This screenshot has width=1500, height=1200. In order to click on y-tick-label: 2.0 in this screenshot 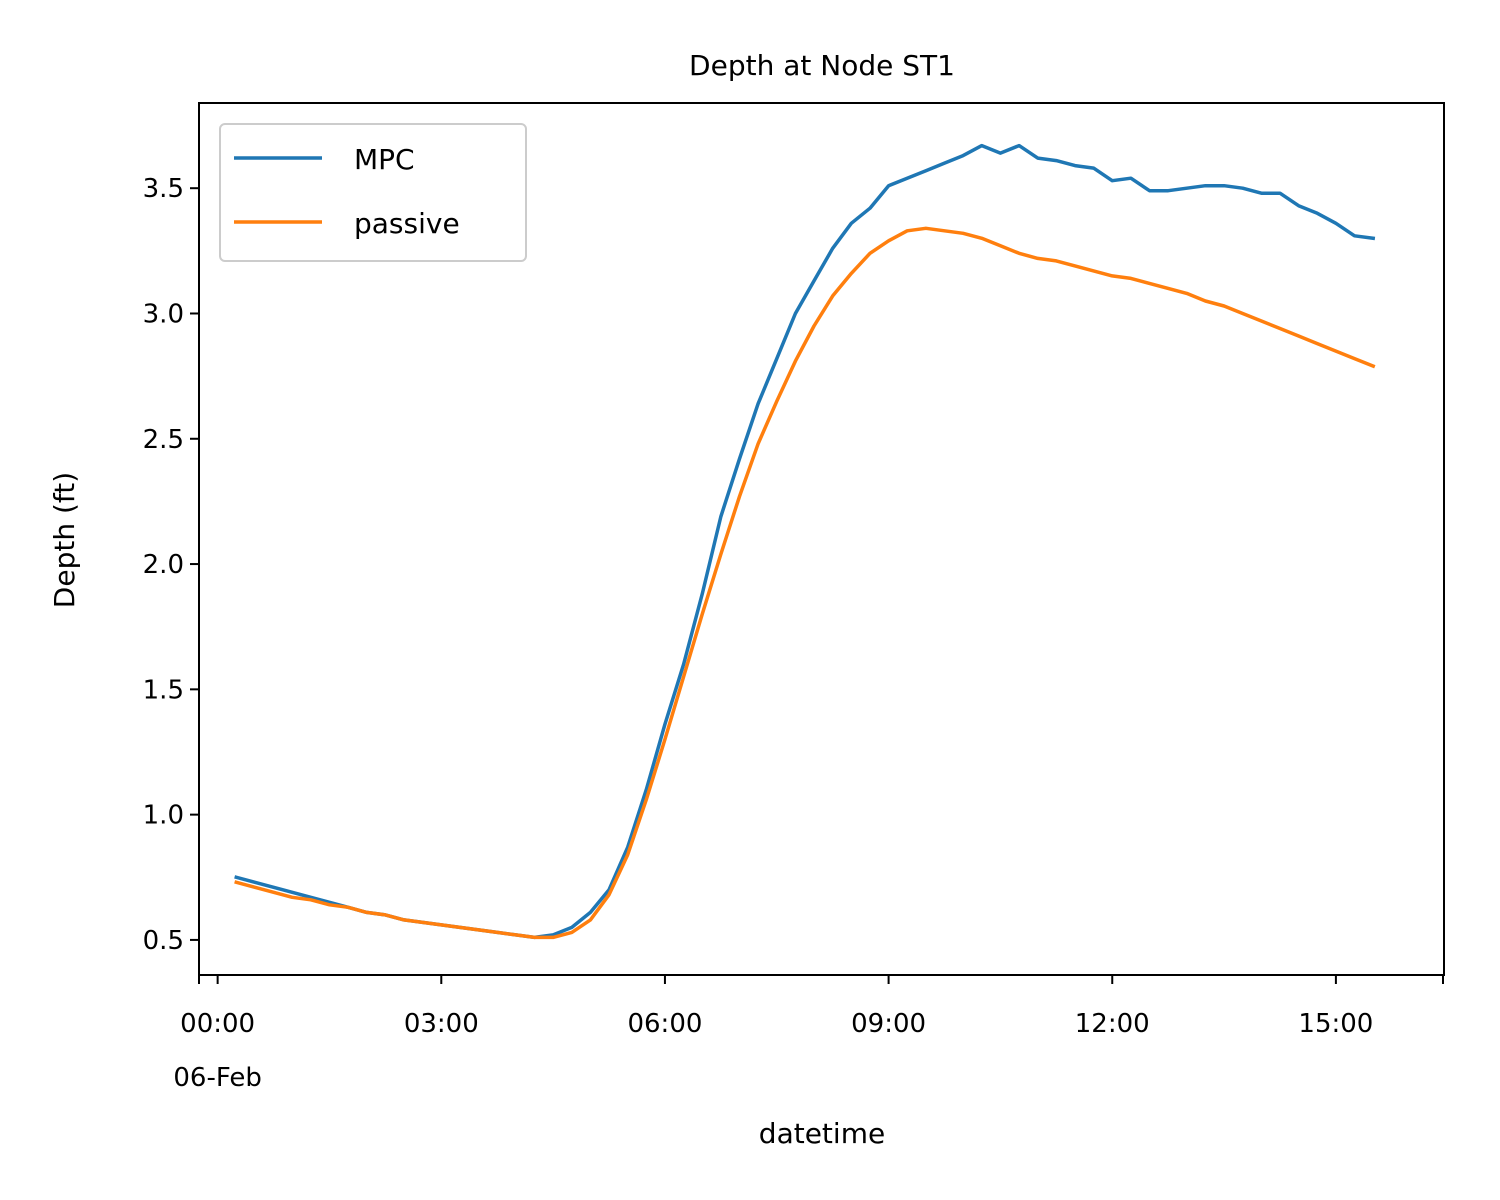, I will do `click(163, 565)`.